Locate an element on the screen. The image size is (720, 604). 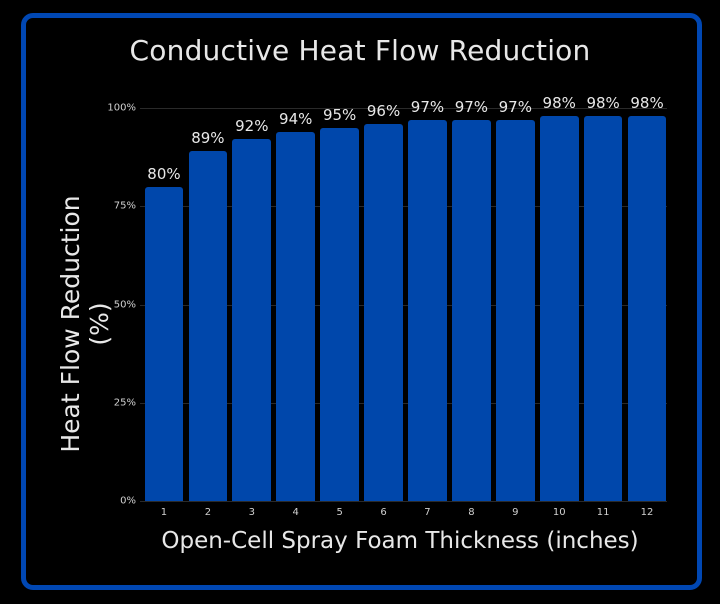
x-tick-label: 5 is located at coordinates (339, 512).